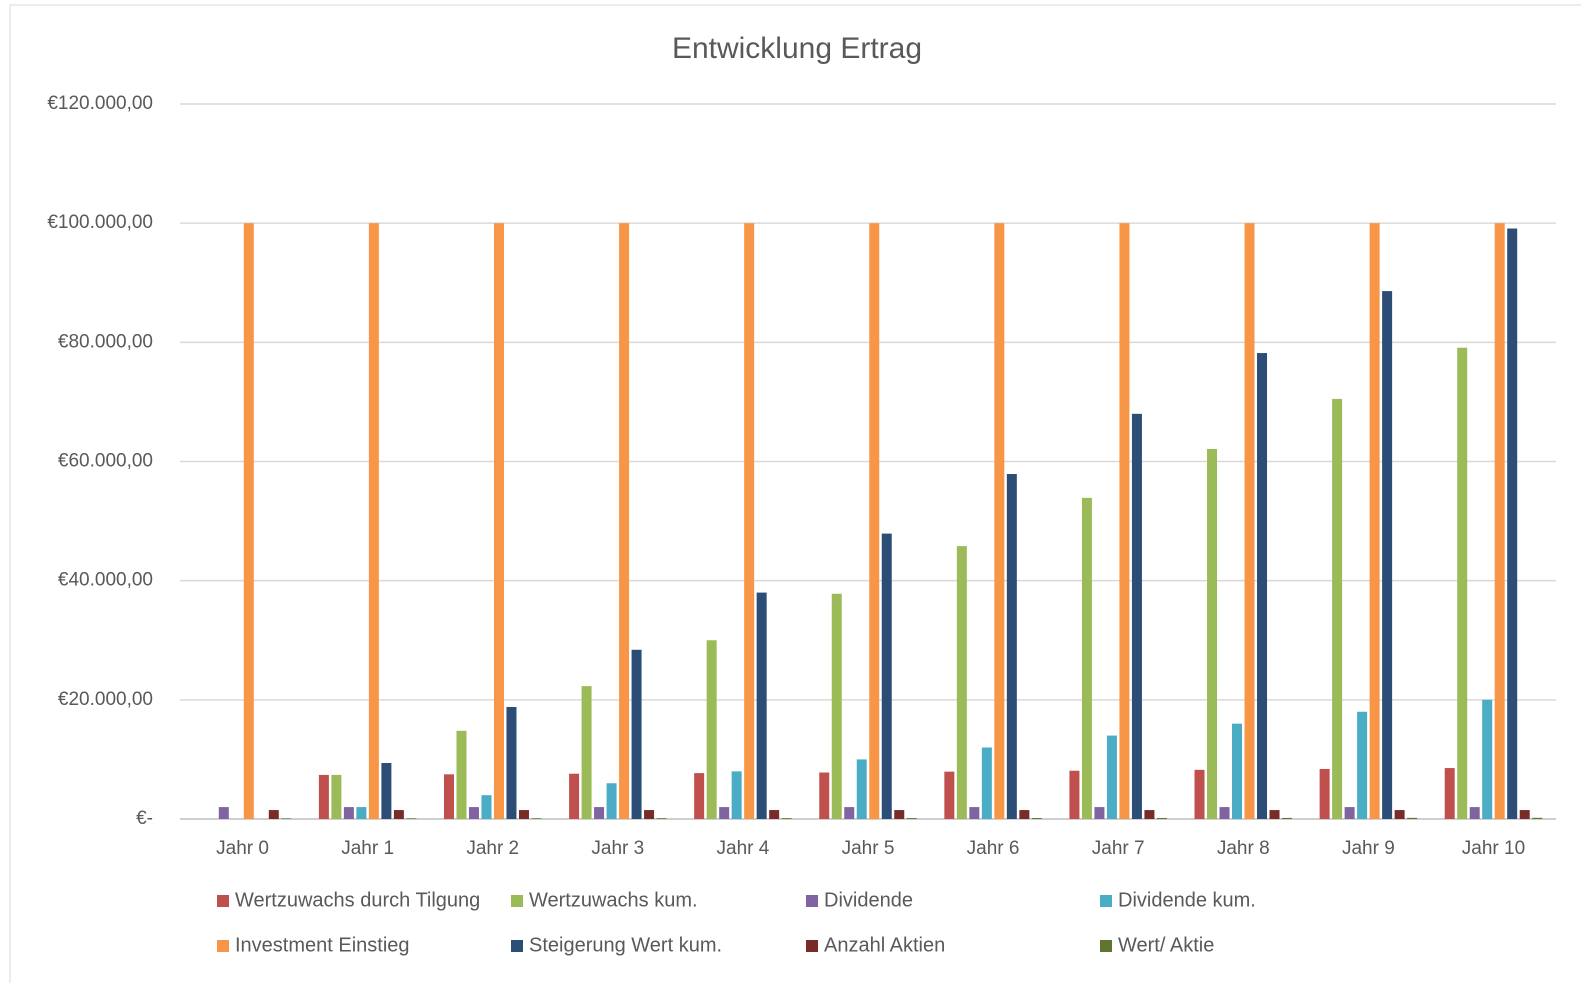 This screenshot has width=1581, height=983. I want to click on legend-label: Investment Einstieg, so click(322, 945).